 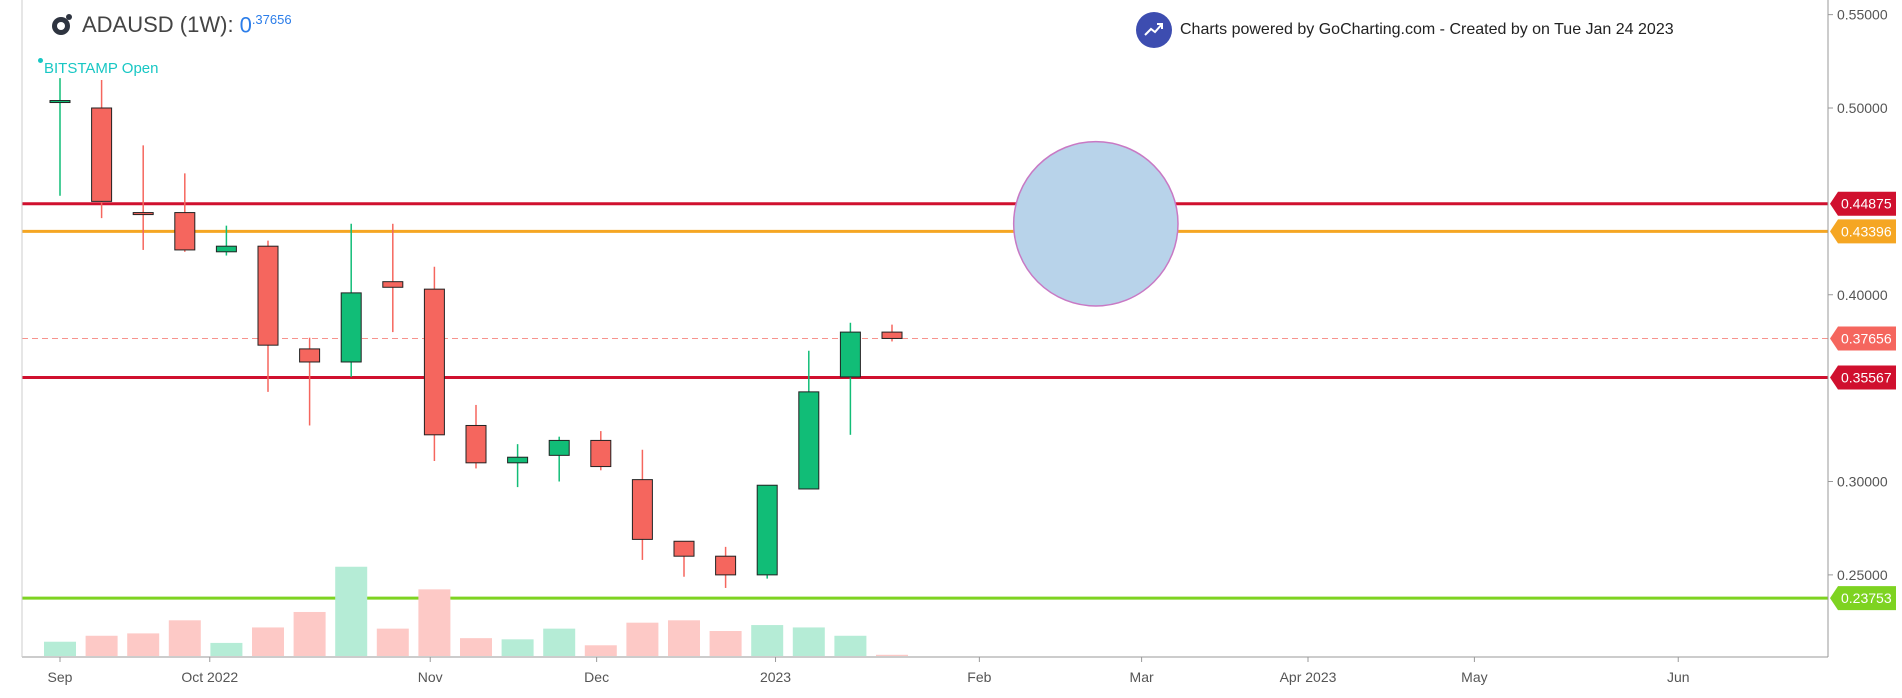 I want to click on price-axis: 0.55000 0.50000 0.40000 0.30000 0.25000, so click(x=1857, y=328).